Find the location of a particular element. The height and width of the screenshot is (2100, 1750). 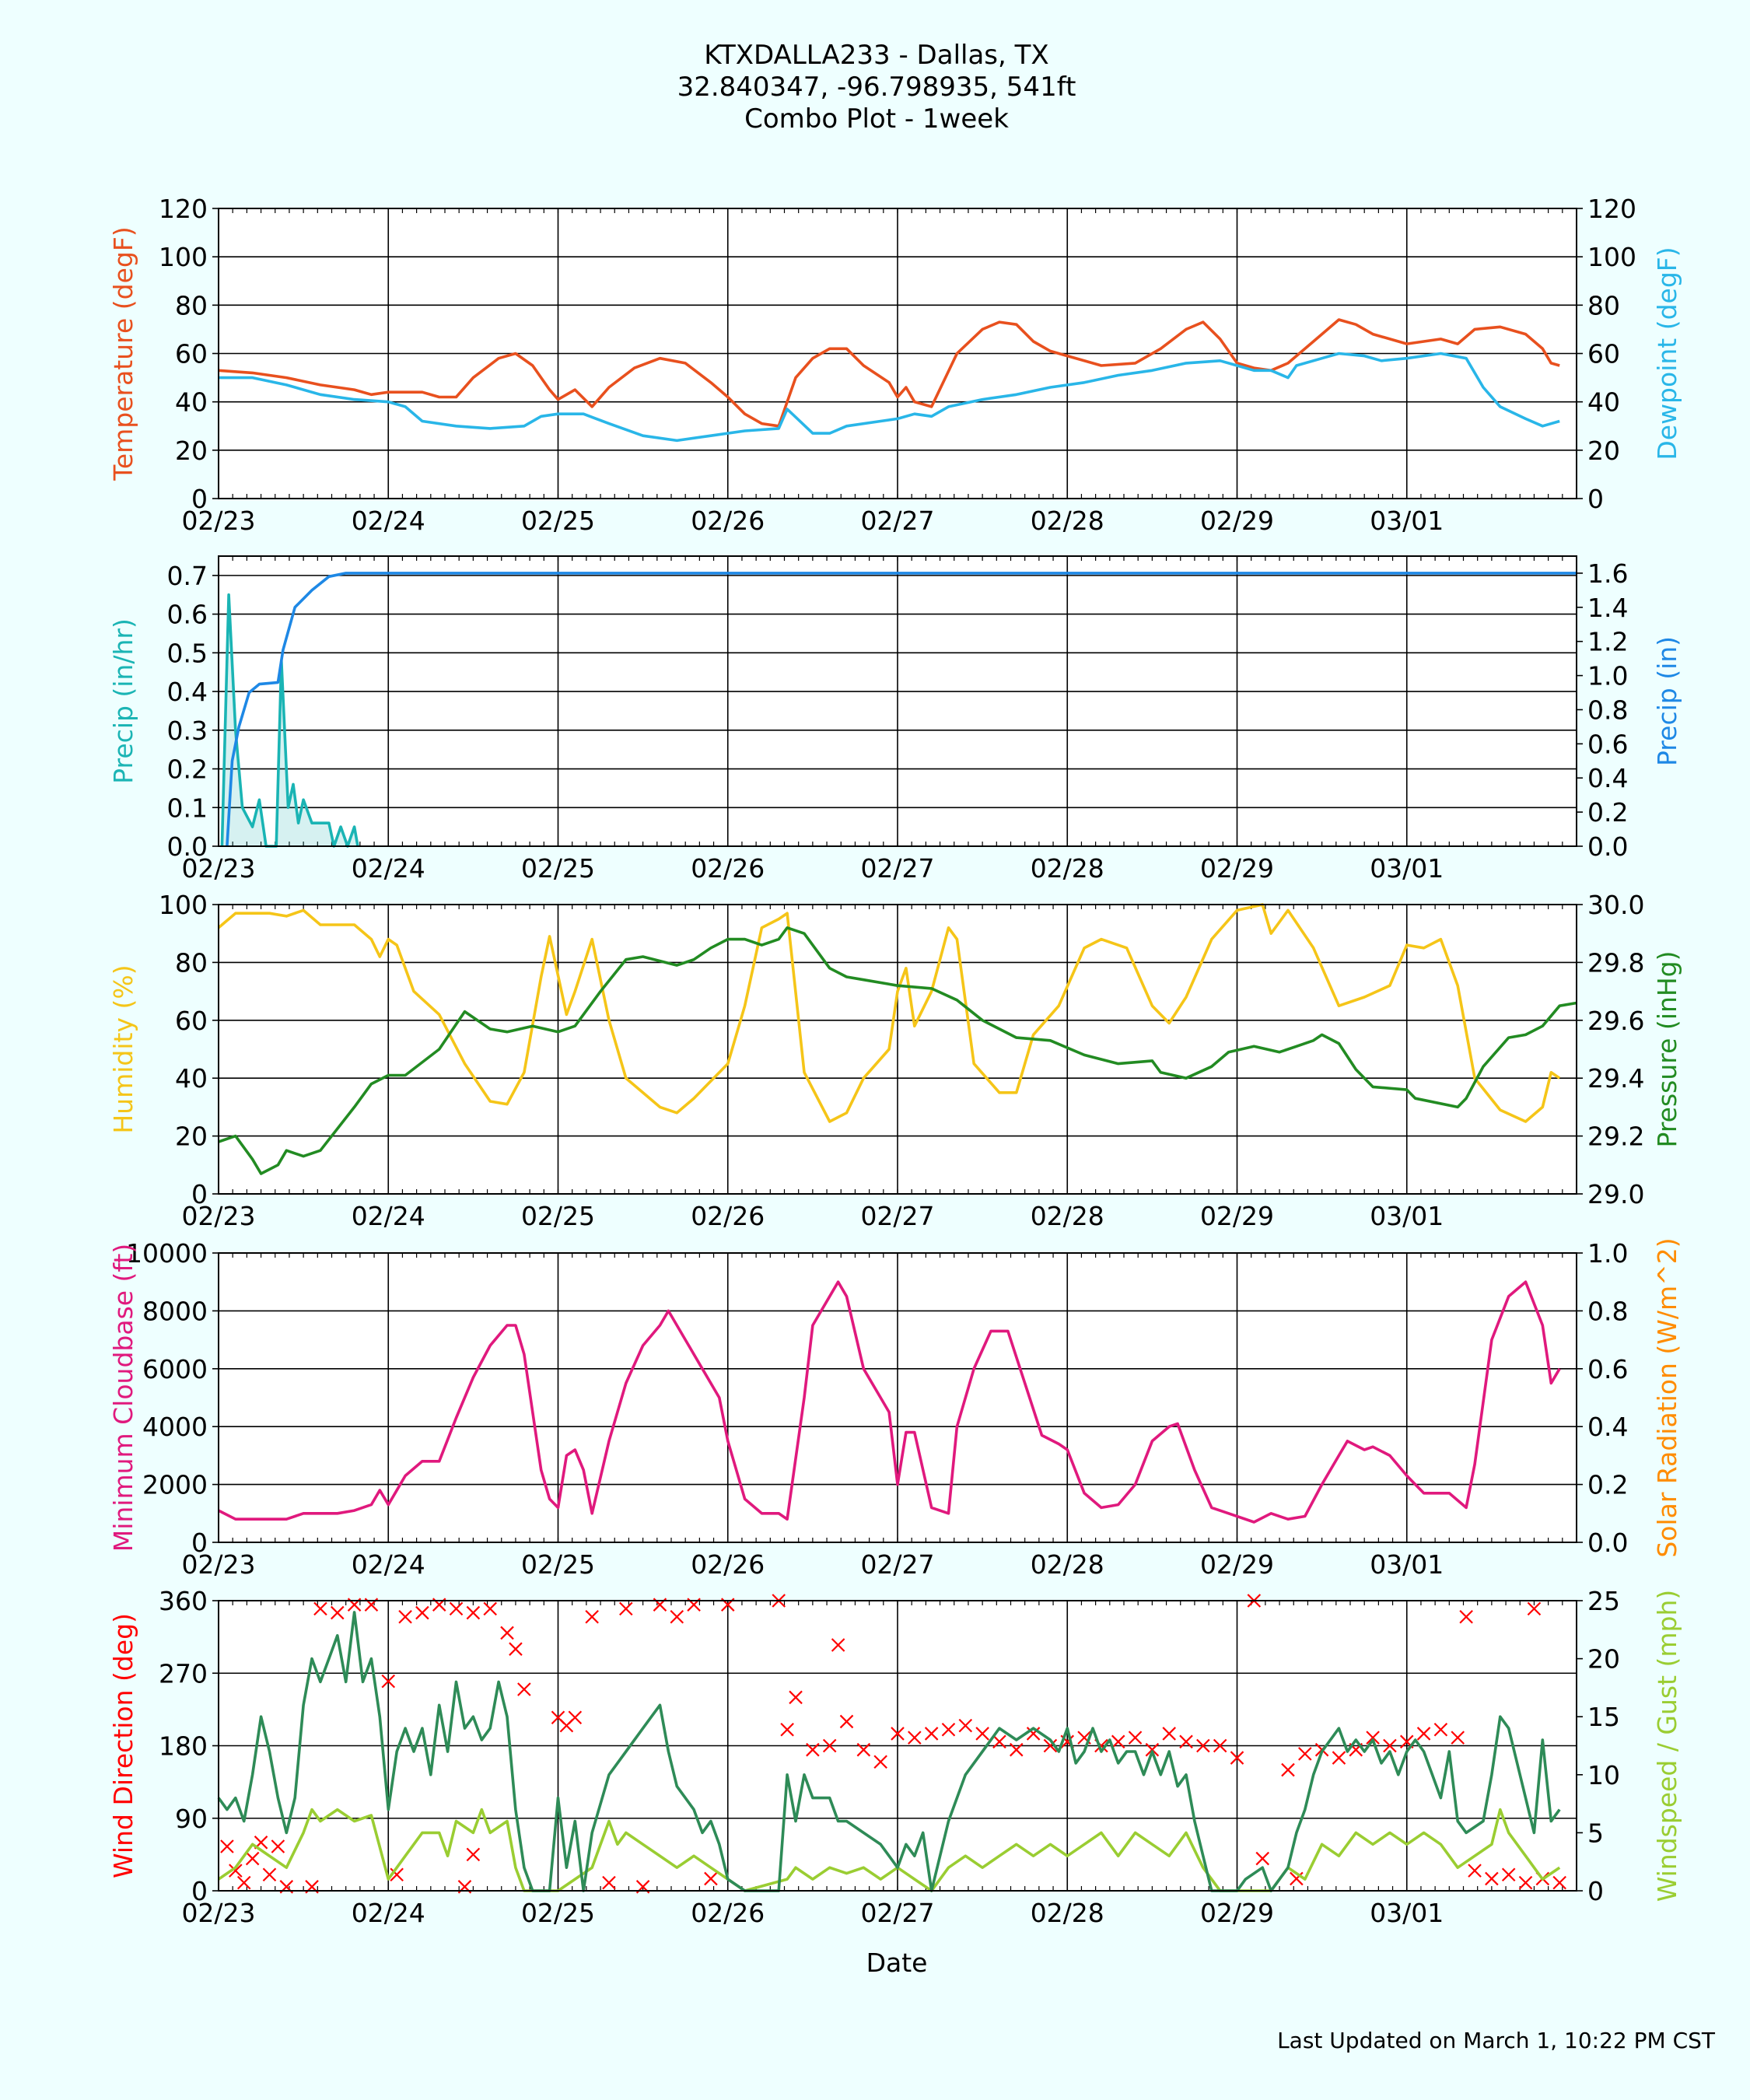

y-right-tick-label: 15 is located at coordinates (1604, 1717).